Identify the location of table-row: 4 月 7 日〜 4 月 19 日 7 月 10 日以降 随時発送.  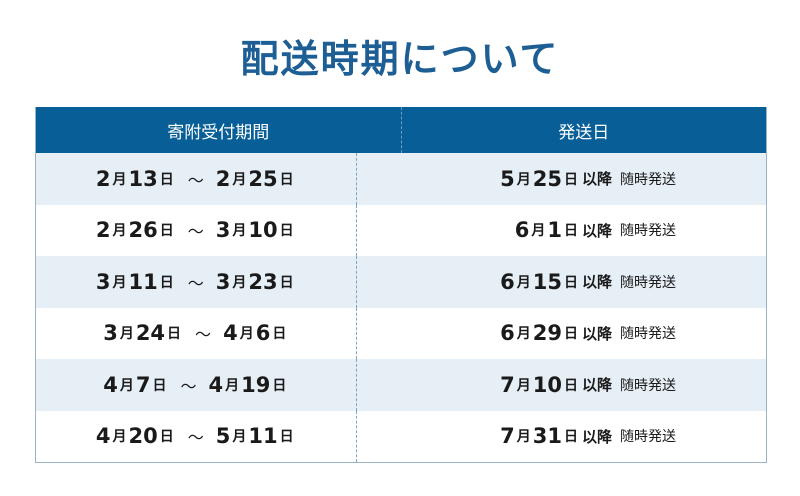
(401, 385).